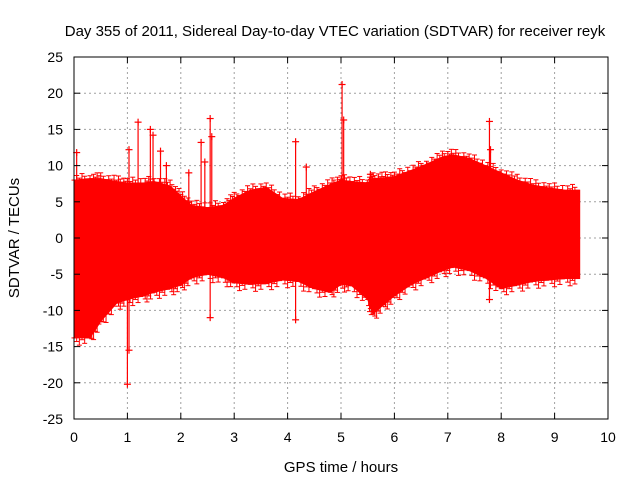 This screenshot has width=640, height=480. I want to click on y-tick-label: 25, so click(55, 57).